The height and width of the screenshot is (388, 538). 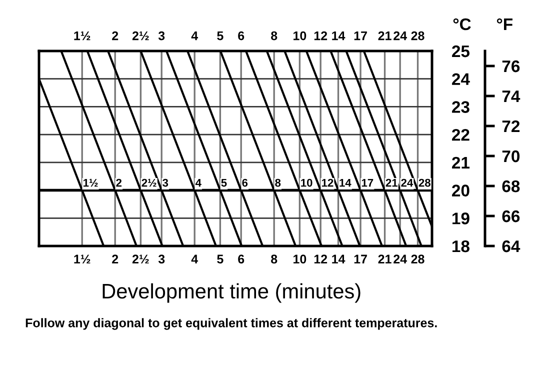 What do you see at coordinates (407, 182) in the screenshot?
I see `series-label: 24` at bounding box center [407, 182].